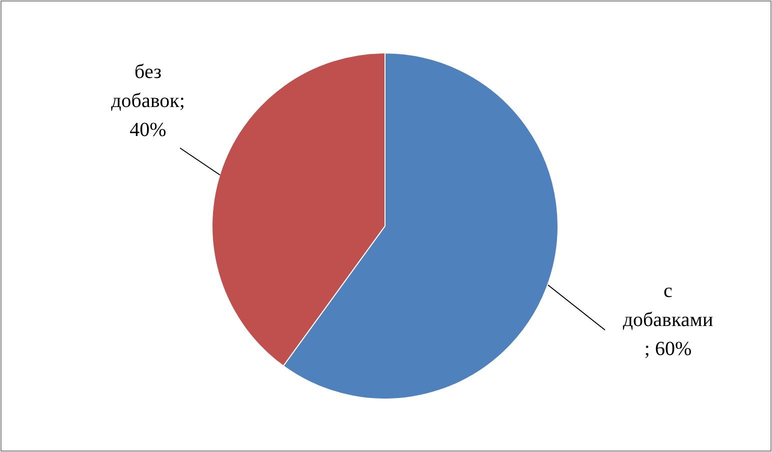  What do you see at coordinates (668, 349) in the screenshot?
I see `data-label: ; 60%` at bounding box center [668, 349].